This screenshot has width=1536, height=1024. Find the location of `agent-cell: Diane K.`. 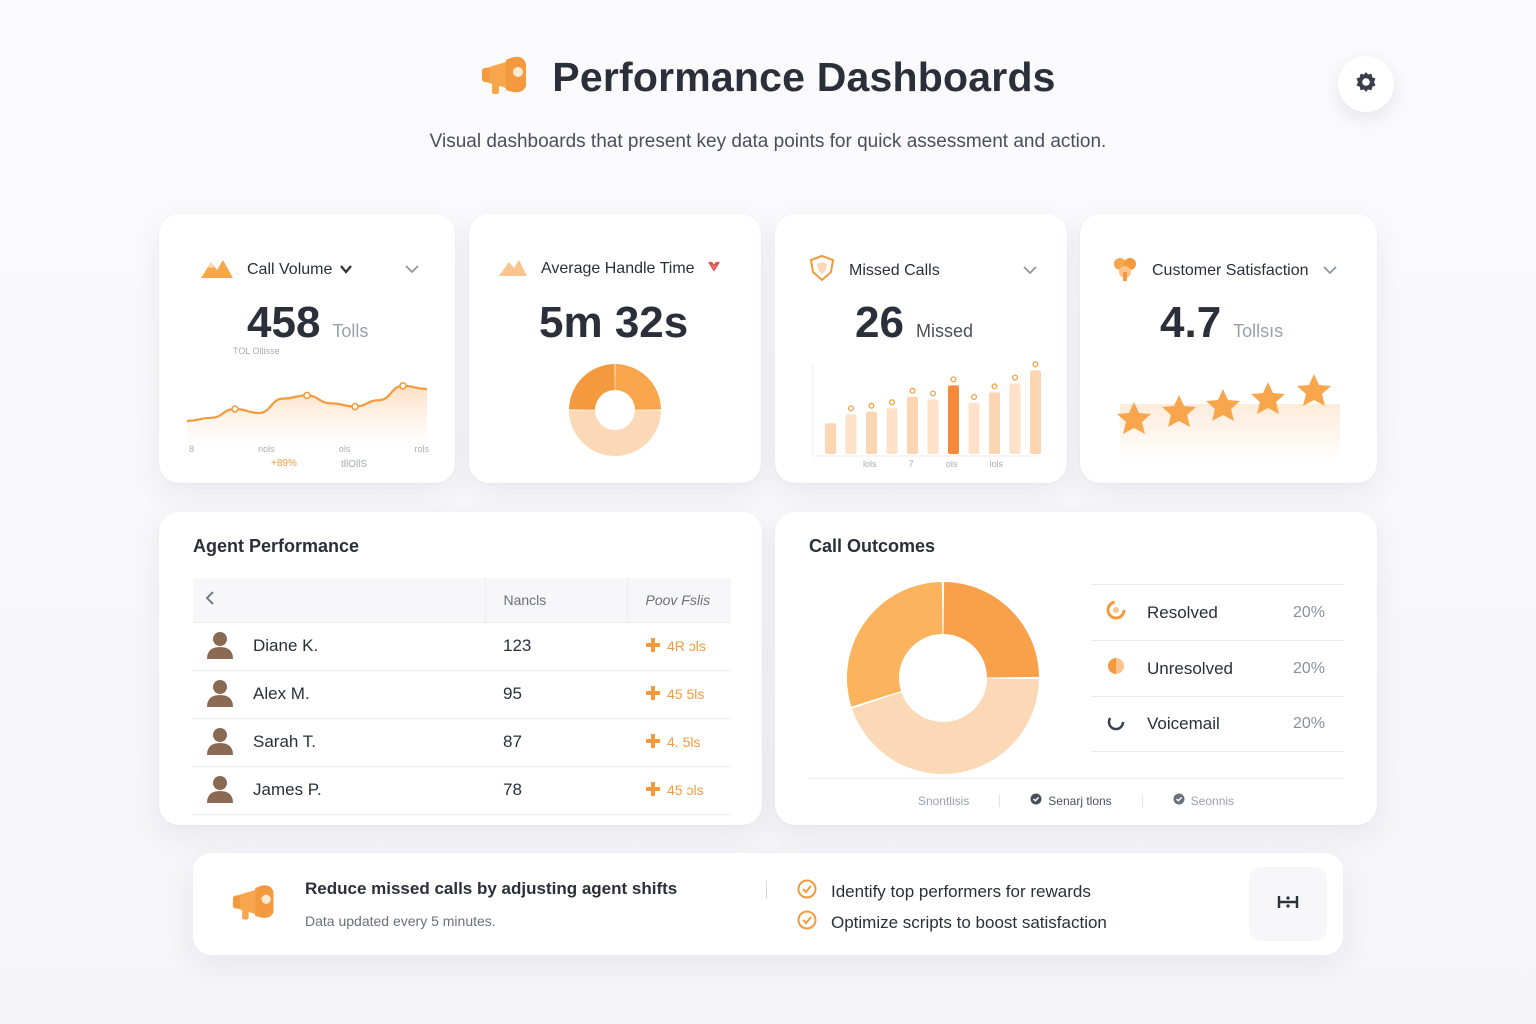

agent-cell: Diane K. is located at coordinates (339, 646).